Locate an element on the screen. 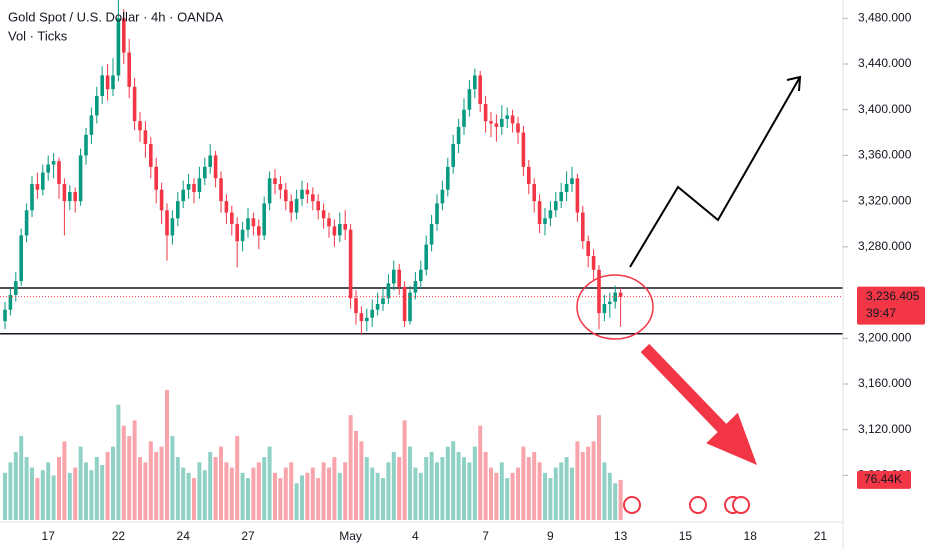 Image resolution: width=932 pixels, height=550 pixels. x-tick-label: 22 is located at coordinates (119, 536).